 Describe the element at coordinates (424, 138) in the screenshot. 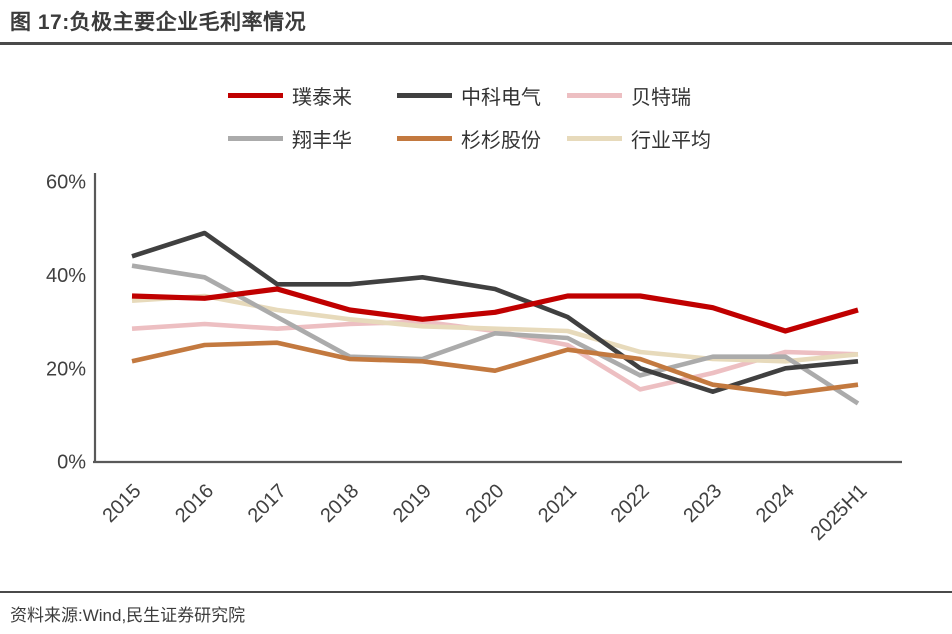

I see `legend-swatch-杉杉股份` at that location.